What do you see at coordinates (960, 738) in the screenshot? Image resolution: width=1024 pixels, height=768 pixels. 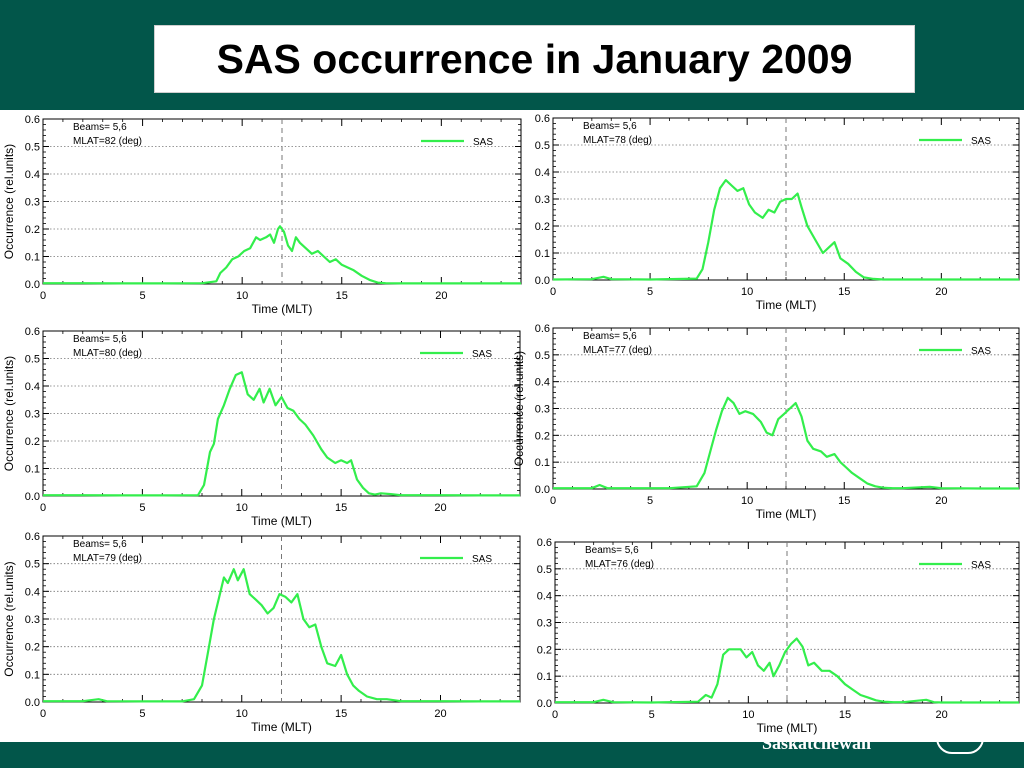 I see `university-seal` at bounding box center [960, 738].